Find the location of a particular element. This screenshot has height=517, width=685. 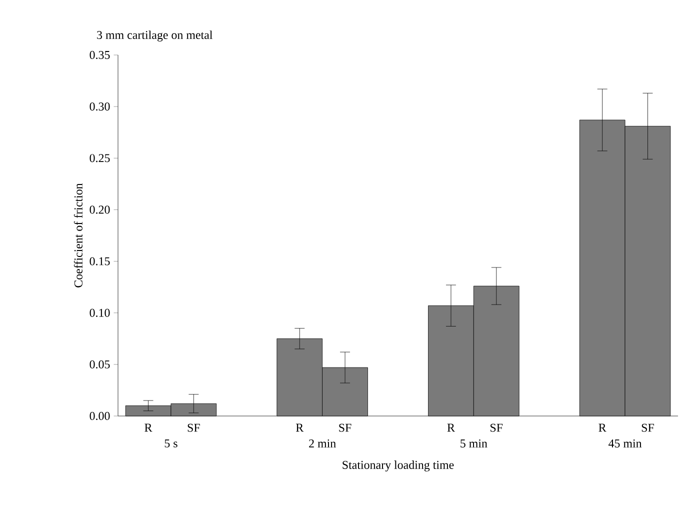

y-tick-label: 0.00 is located at coordinates (100, 416).